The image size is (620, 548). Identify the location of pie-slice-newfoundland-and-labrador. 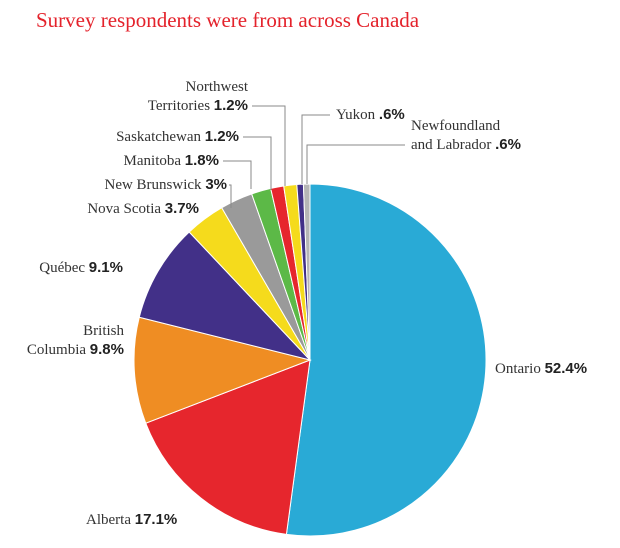
(306, 272).